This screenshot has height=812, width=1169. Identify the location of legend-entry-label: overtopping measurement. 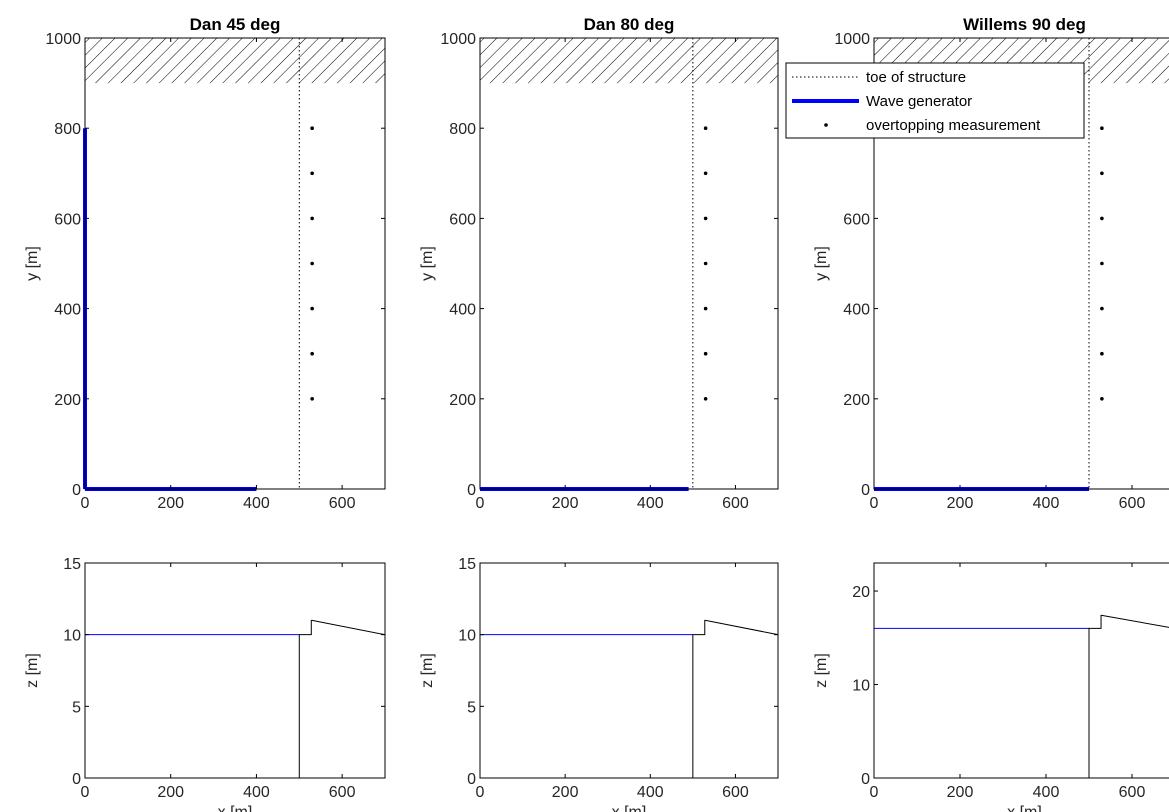
(953, 125).